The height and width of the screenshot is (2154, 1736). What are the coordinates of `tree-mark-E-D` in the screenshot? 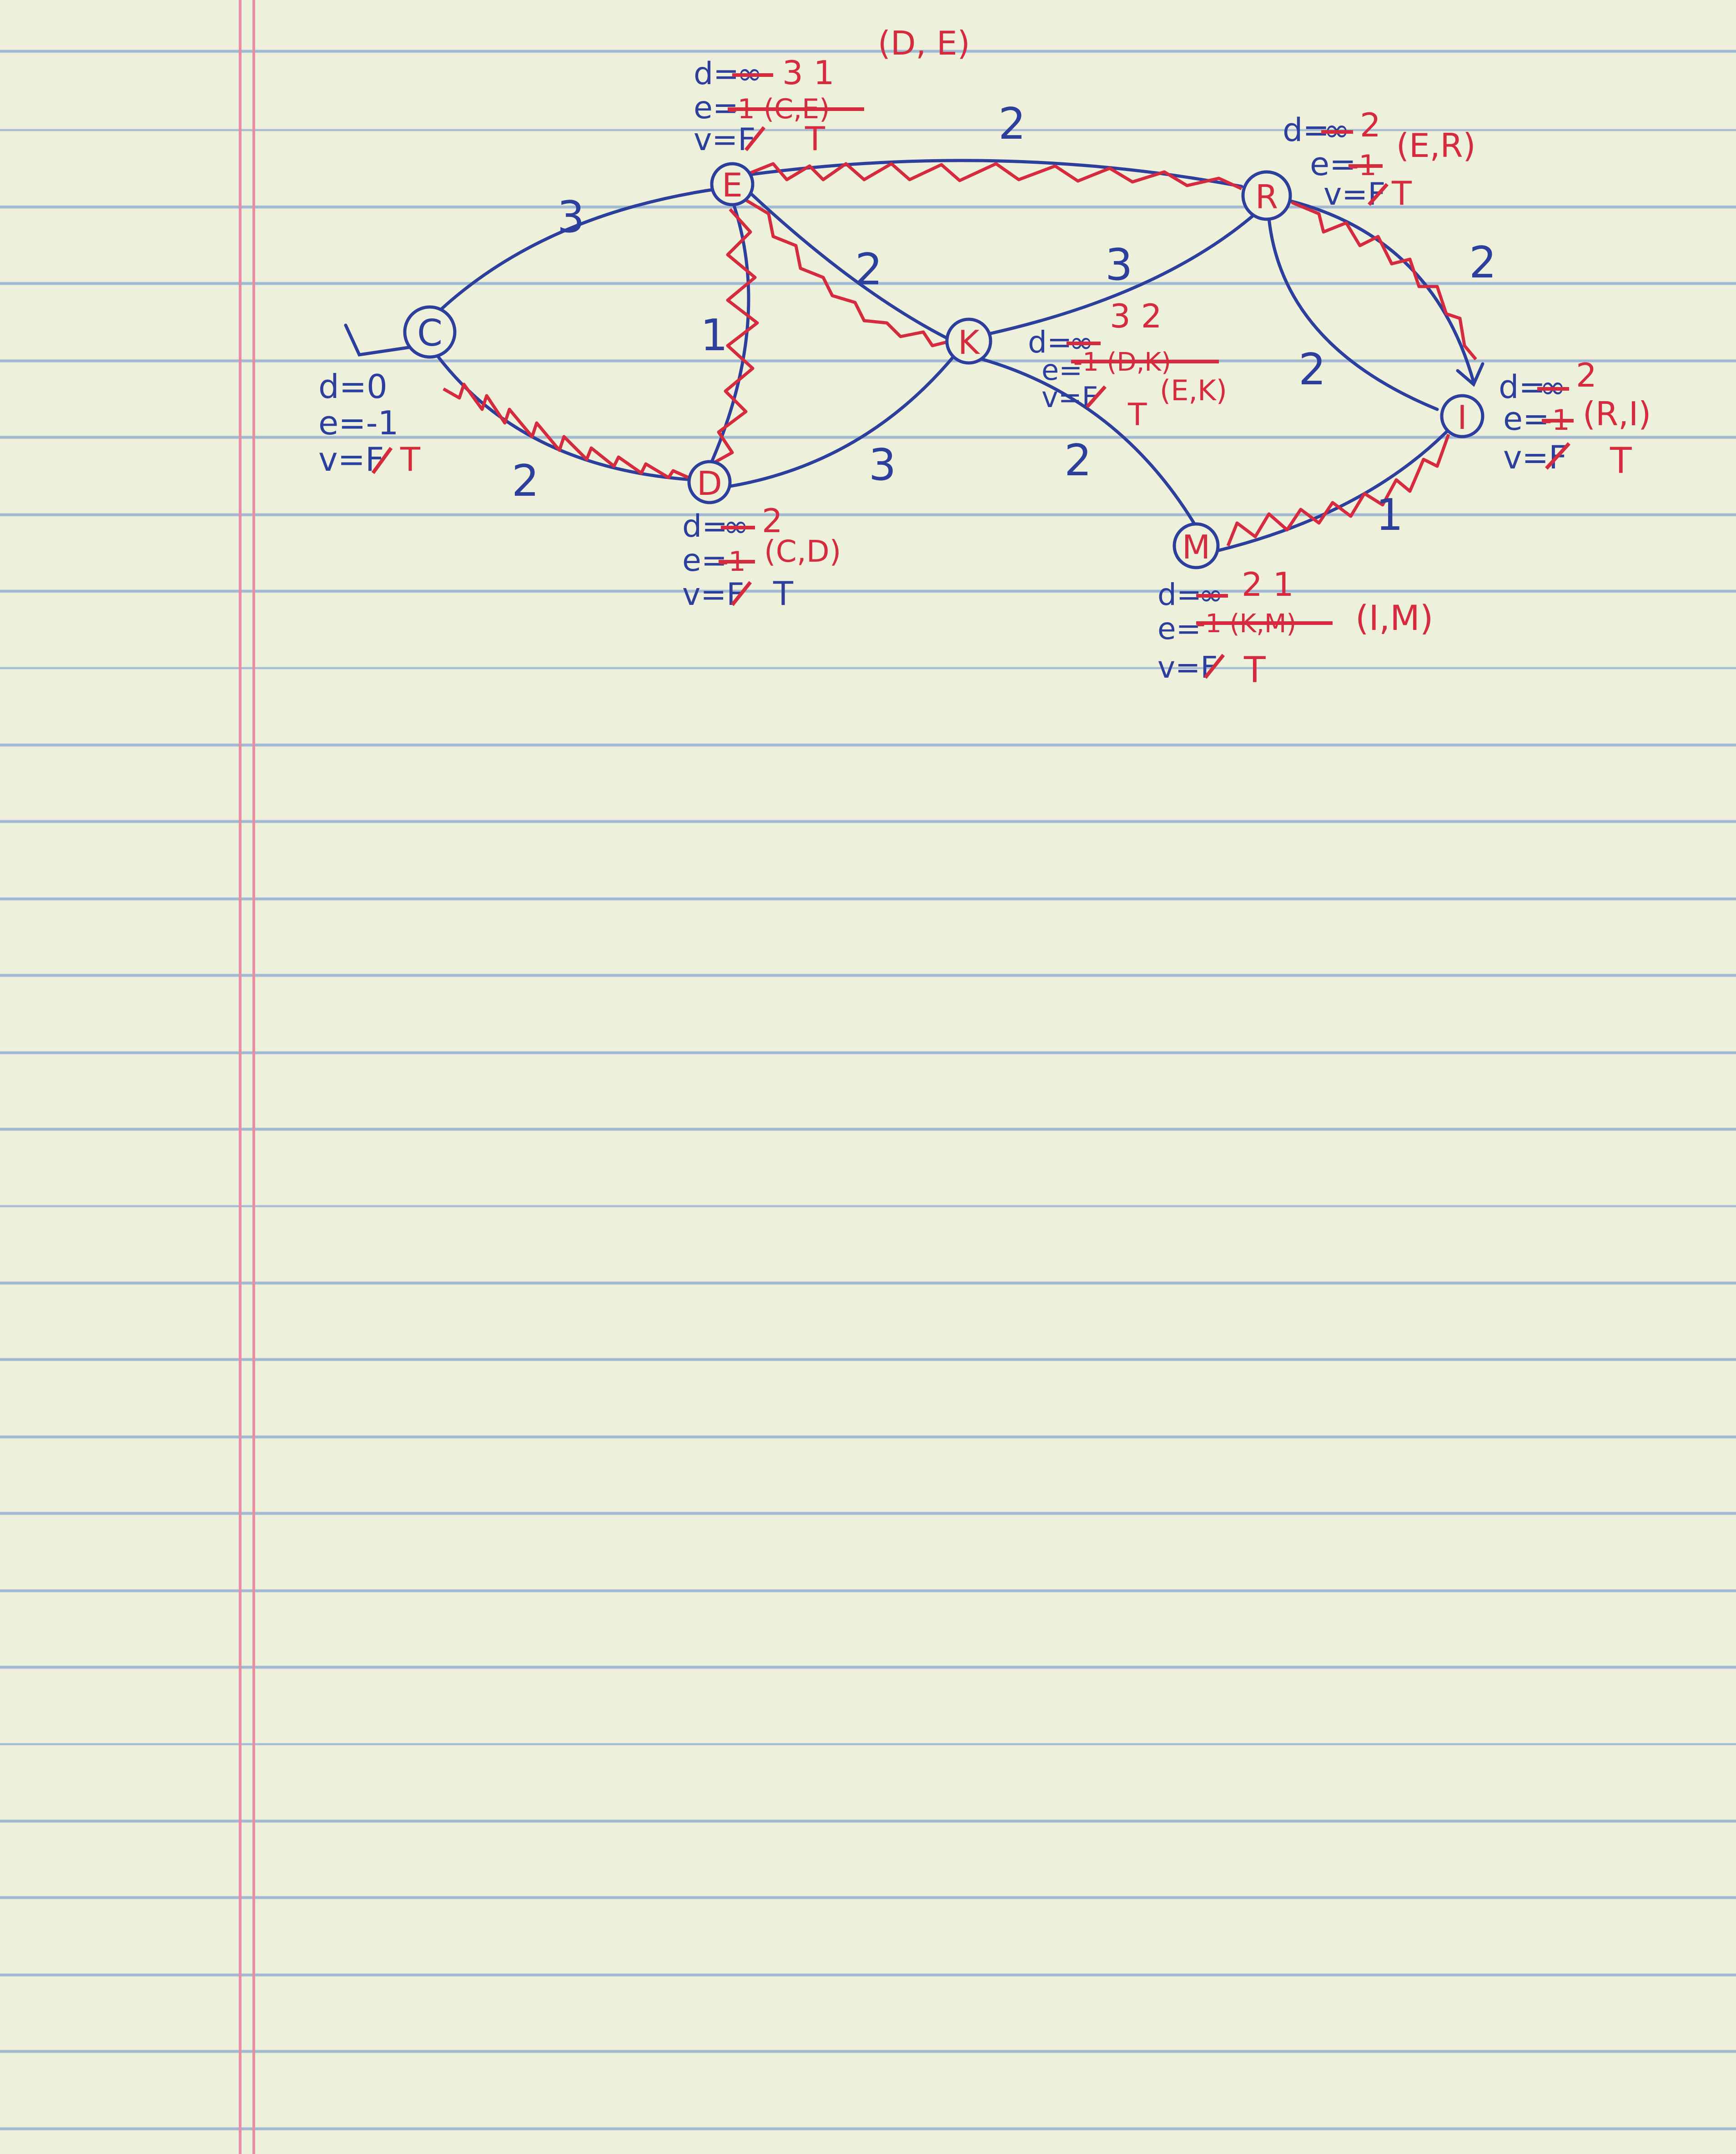 It's located at (735, 337).